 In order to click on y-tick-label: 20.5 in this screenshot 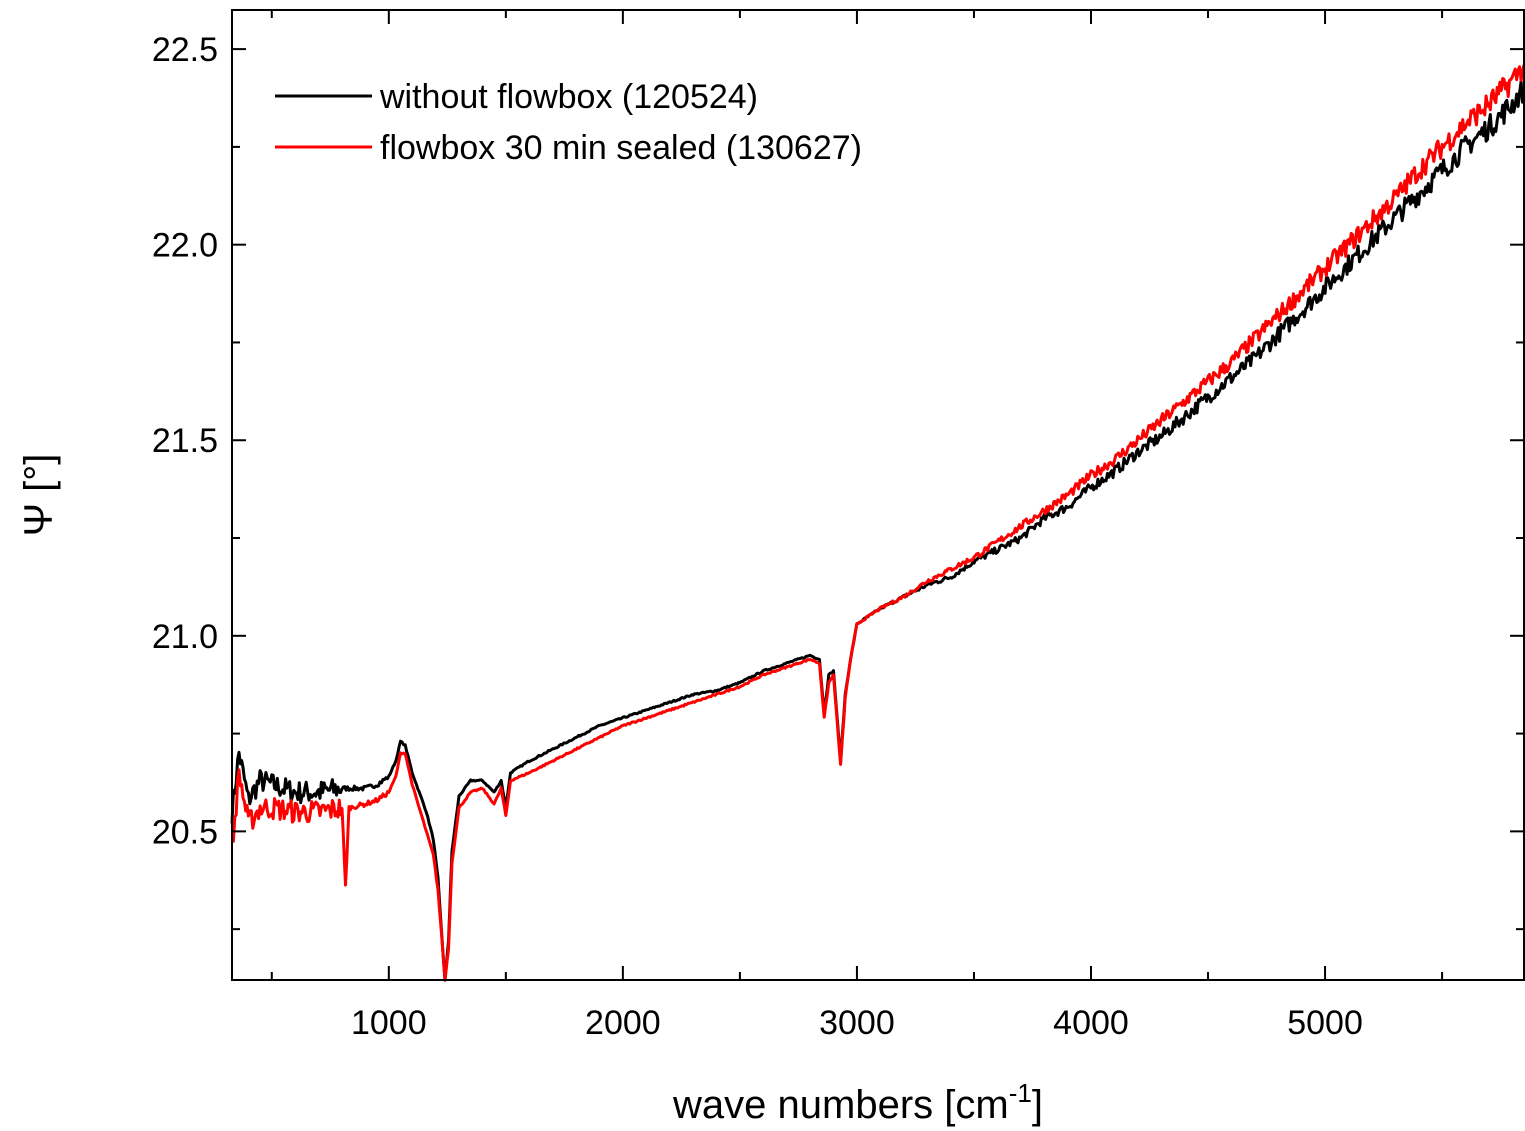, I will do `click(185, 832)`.